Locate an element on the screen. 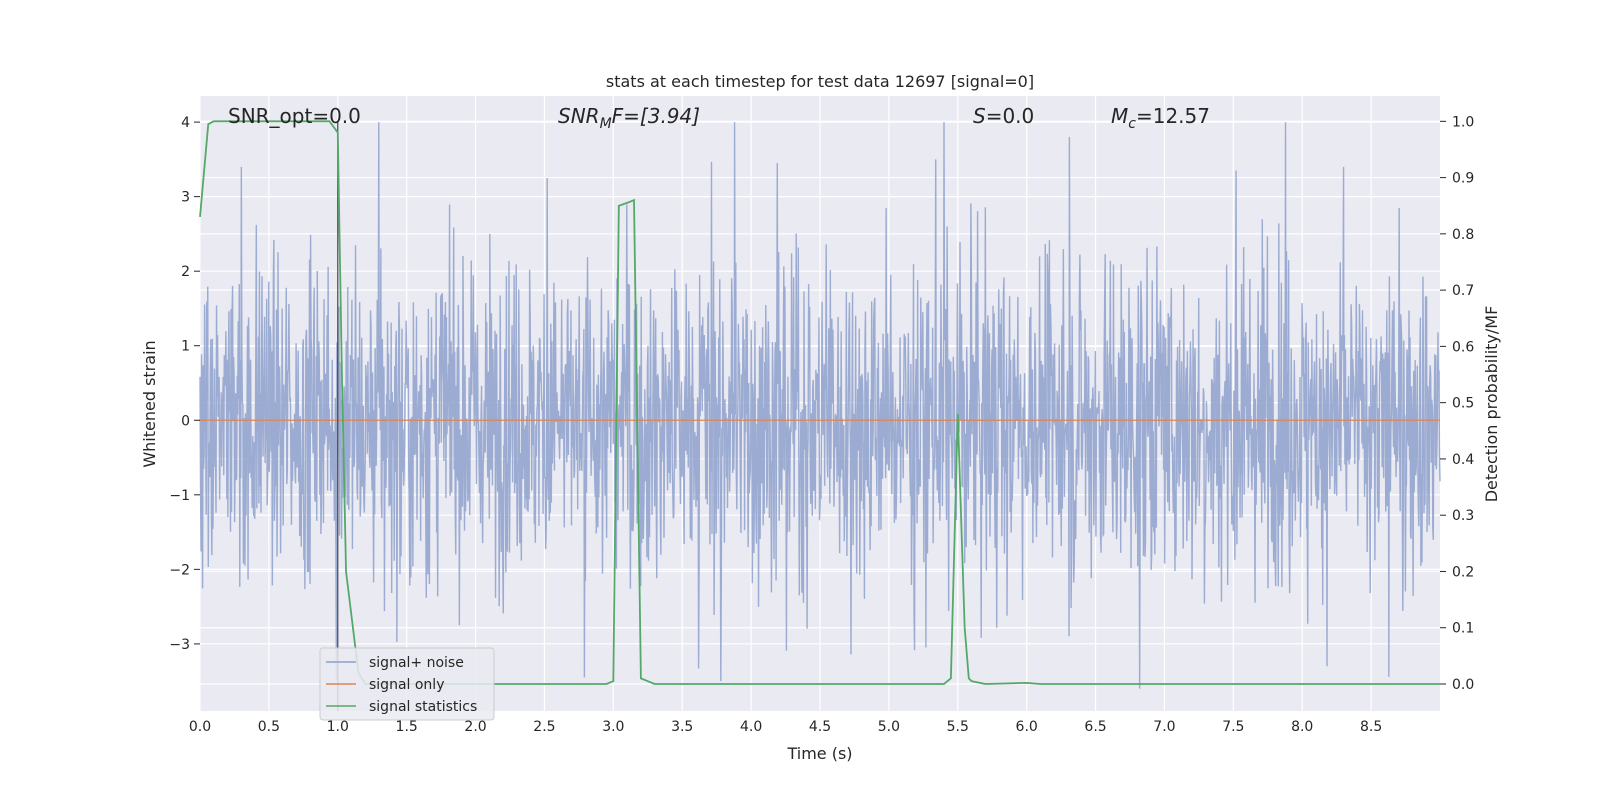 Image resolution: width=1600 pixels, height=800 pixels. y-right-tick-label: 1.0 is located at coordinates (1463, 122).